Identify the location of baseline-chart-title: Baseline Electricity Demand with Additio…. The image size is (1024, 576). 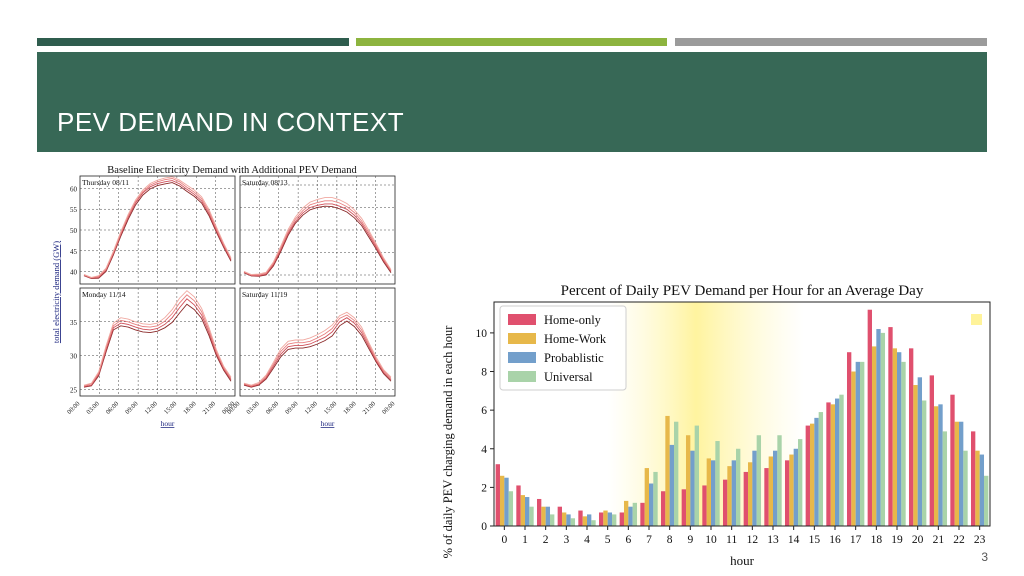
(232, 170).